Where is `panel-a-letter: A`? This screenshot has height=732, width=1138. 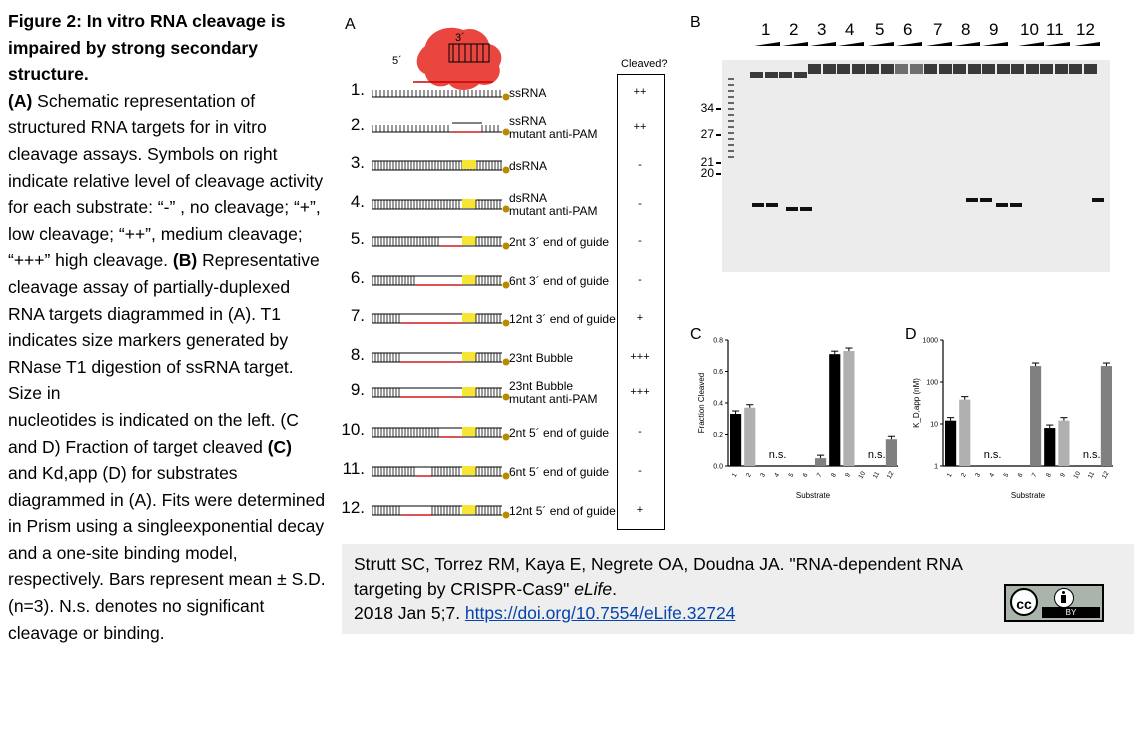
panel-a-letter: A is located at coordinates (350, 24).